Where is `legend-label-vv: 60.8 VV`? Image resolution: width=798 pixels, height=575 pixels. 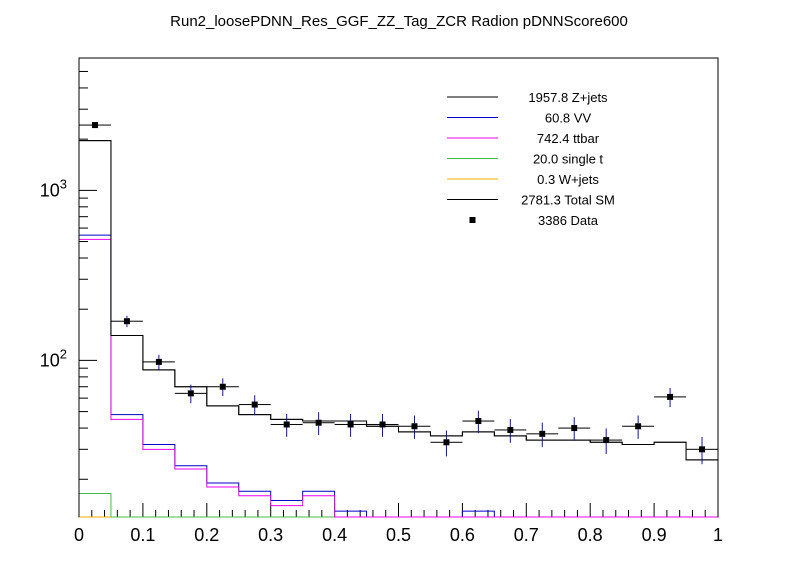 legend-label-vv: 60.8 VV is located at coordinates (568, 118).